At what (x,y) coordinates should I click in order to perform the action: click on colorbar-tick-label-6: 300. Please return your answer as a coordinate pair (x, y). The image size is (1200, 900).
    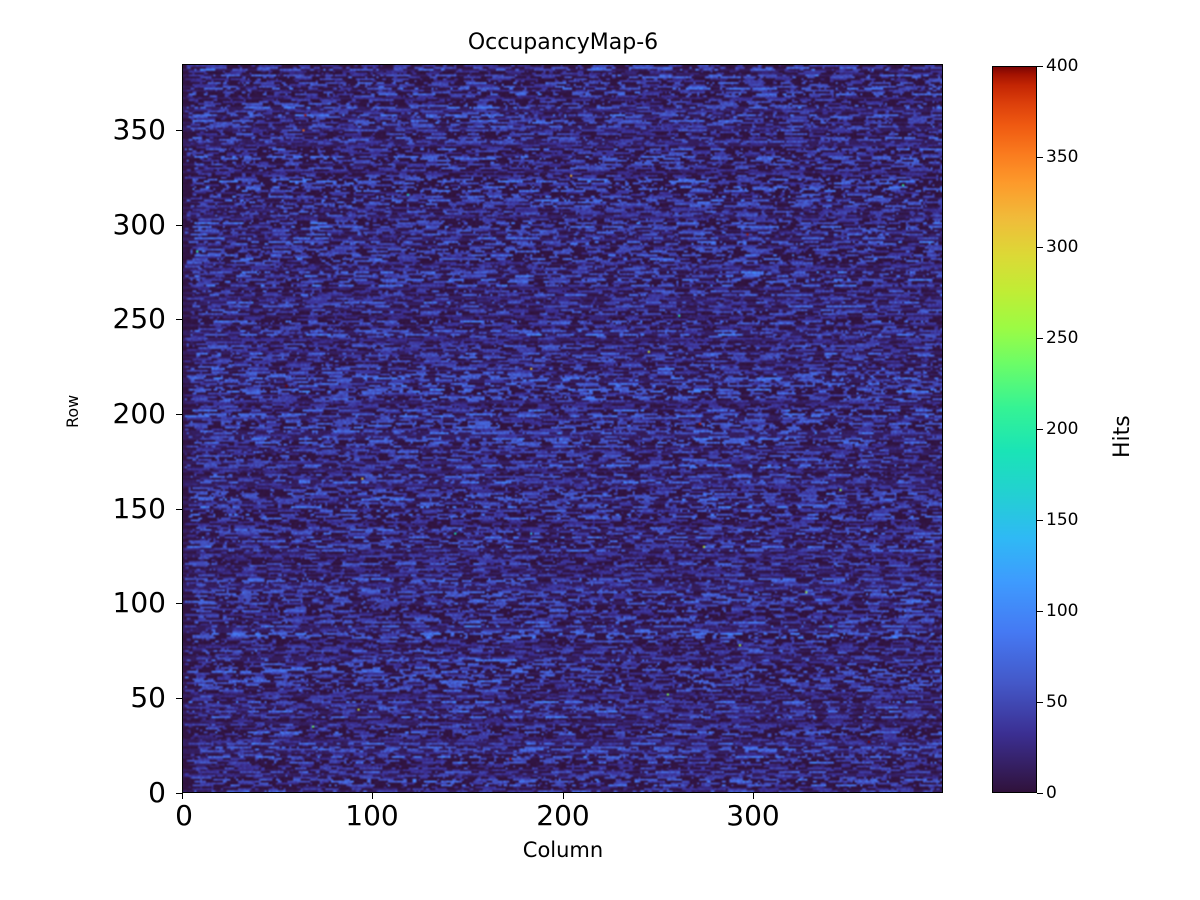
    Looking at the image, I should click on (1062, 247).